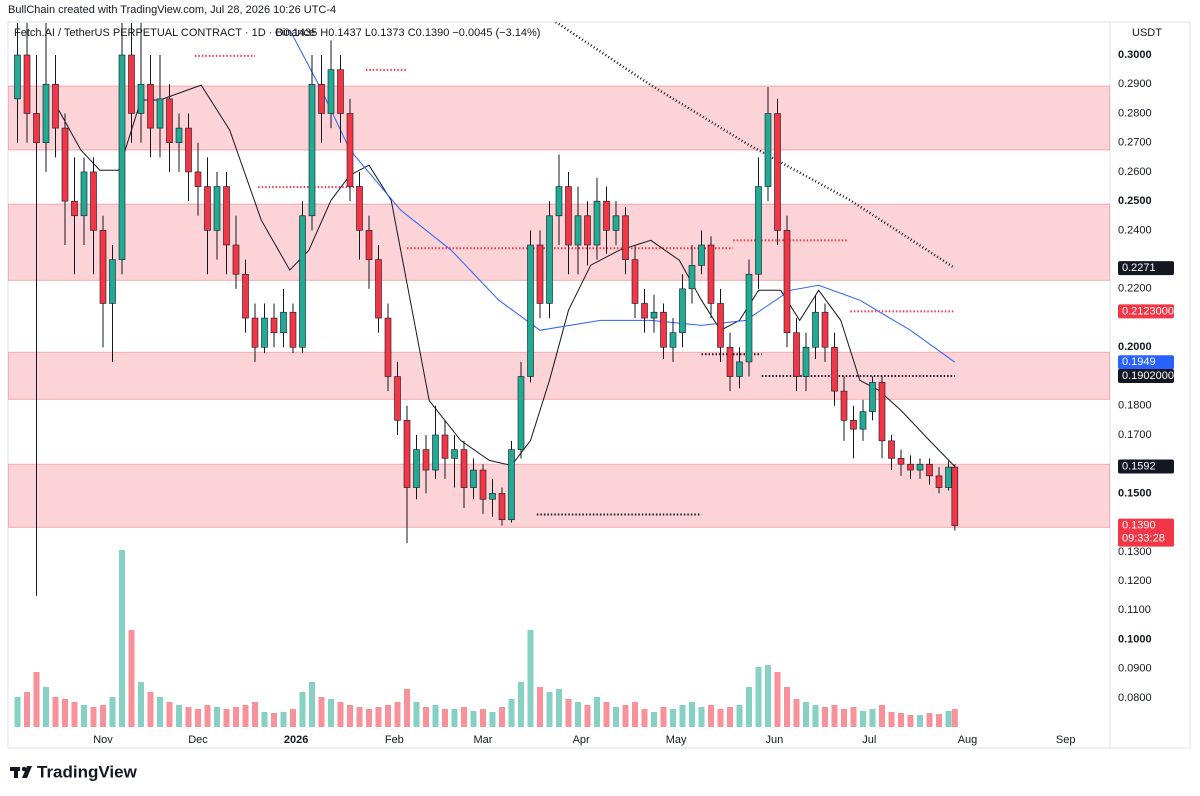 The width and height of the screenshot is (1200, 796). What do you see at coordinates (1135, 230) in the screenshot?
I see `y-tick-label: 0.2400` at bounding box center [1135, 230].